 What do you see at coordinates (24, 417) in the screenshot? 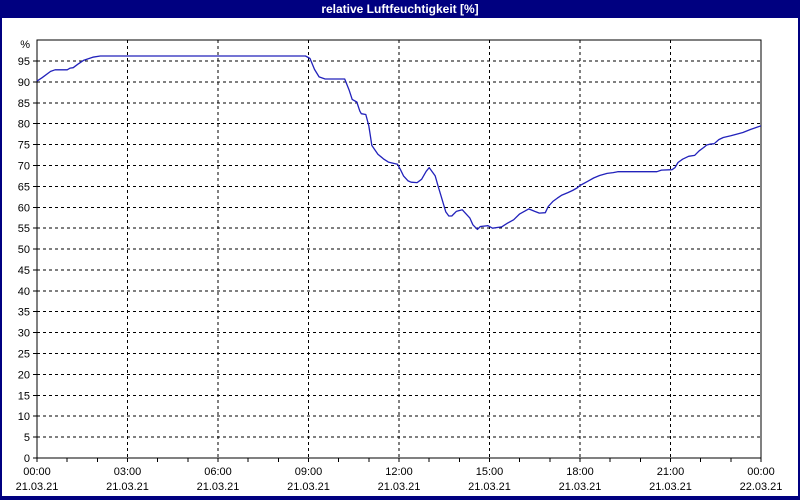
I see `y-tick-label: 10` at bounding box center [24, 417].